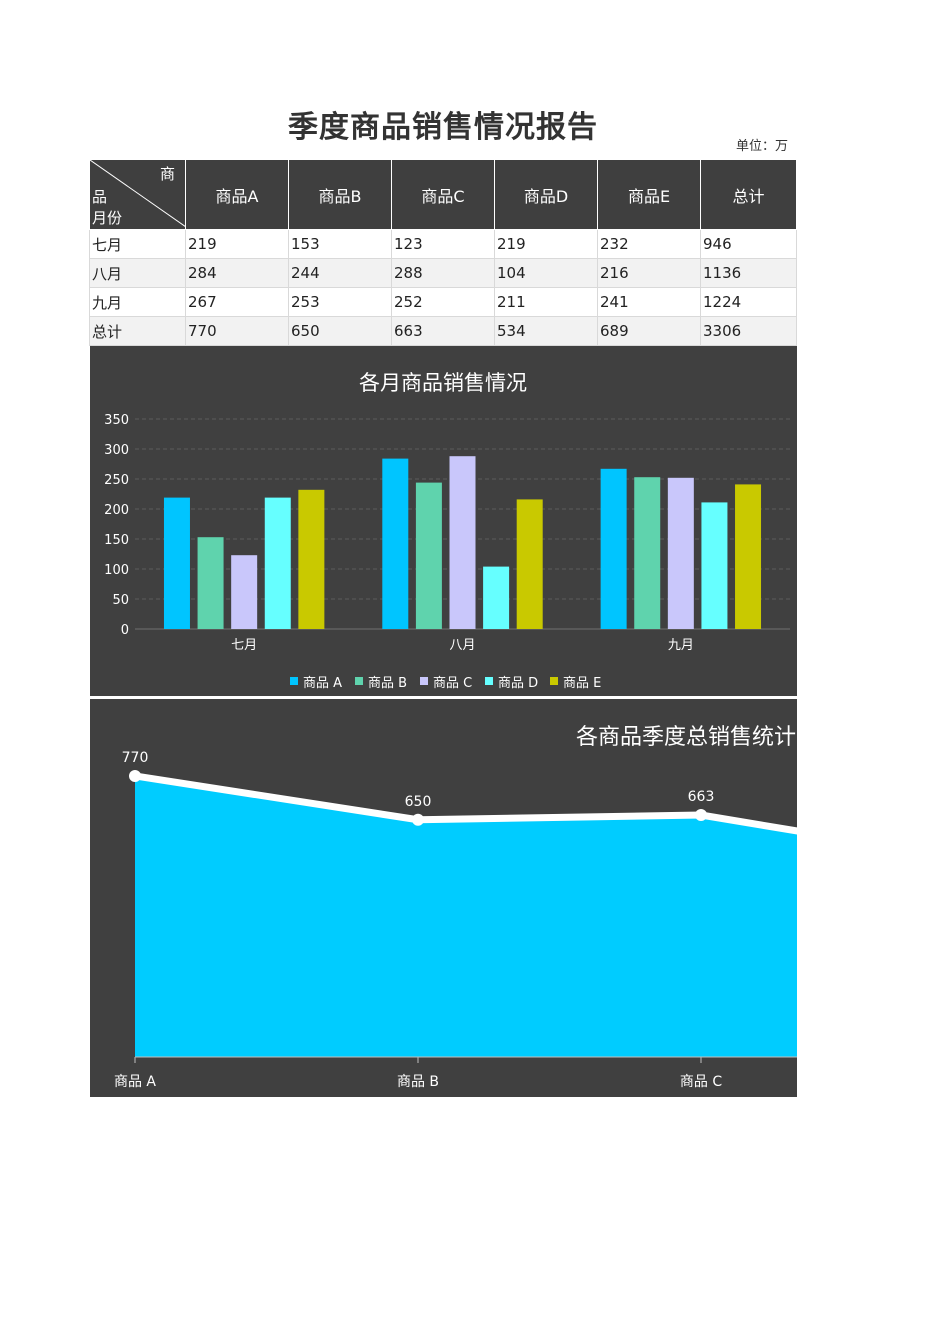 The image size is (950, 1344). Describe the element at coordinates (518, 683) in the screenshot. I see `legend-label: 商品 D` at that location.